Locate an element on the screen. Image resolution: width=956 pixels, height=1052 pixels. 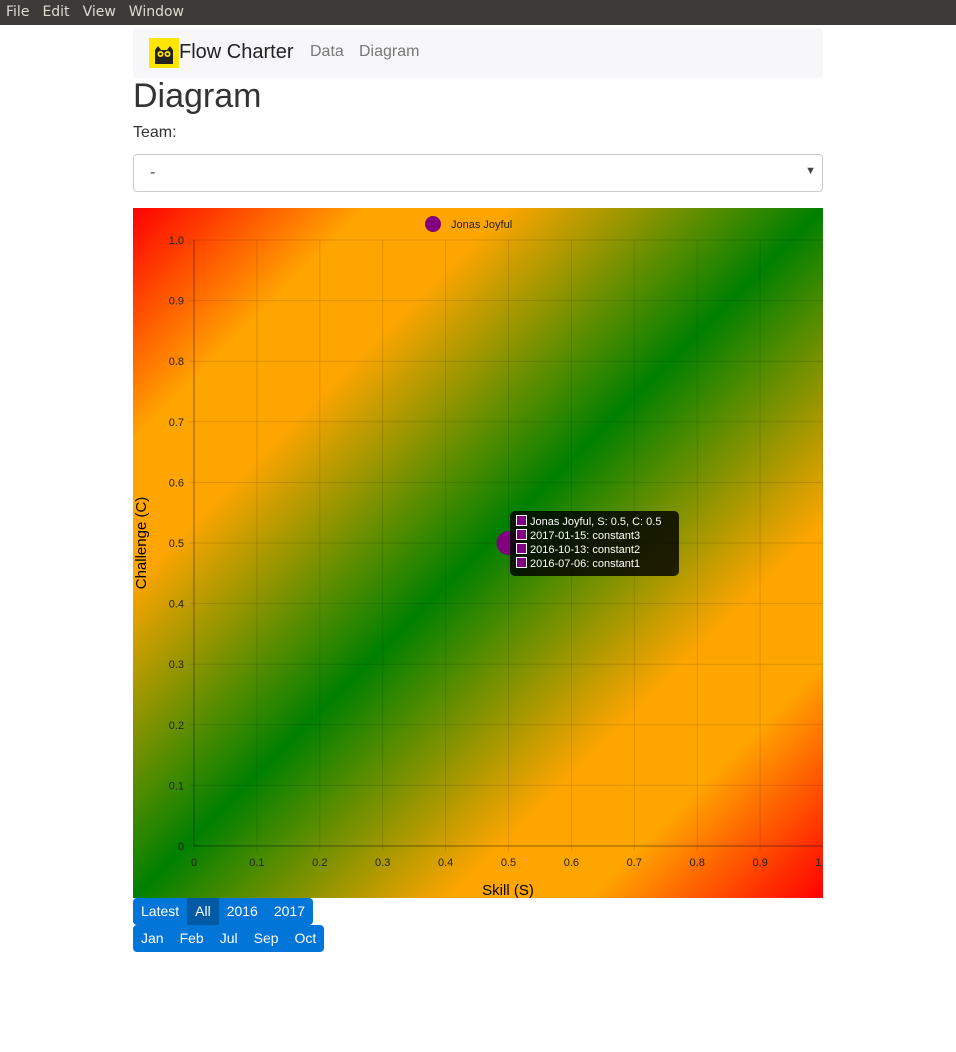
period-button-feb: Feb is located at coordinates (191, 938).